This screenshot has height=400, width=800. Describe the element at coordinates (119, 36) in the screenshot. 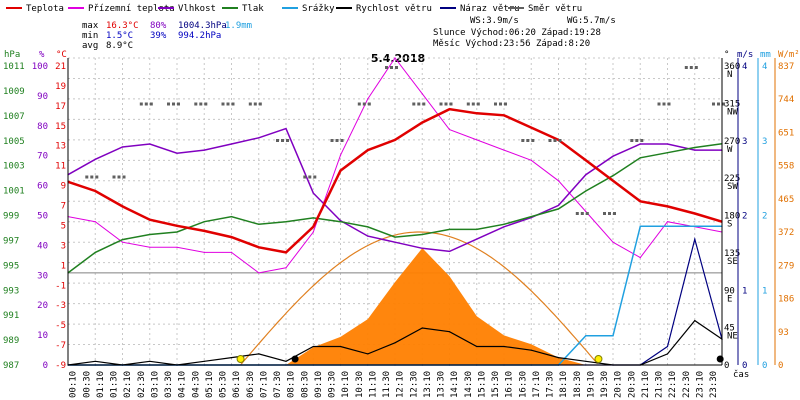

I see `stat-min-temp: 1.5°C` at that location.